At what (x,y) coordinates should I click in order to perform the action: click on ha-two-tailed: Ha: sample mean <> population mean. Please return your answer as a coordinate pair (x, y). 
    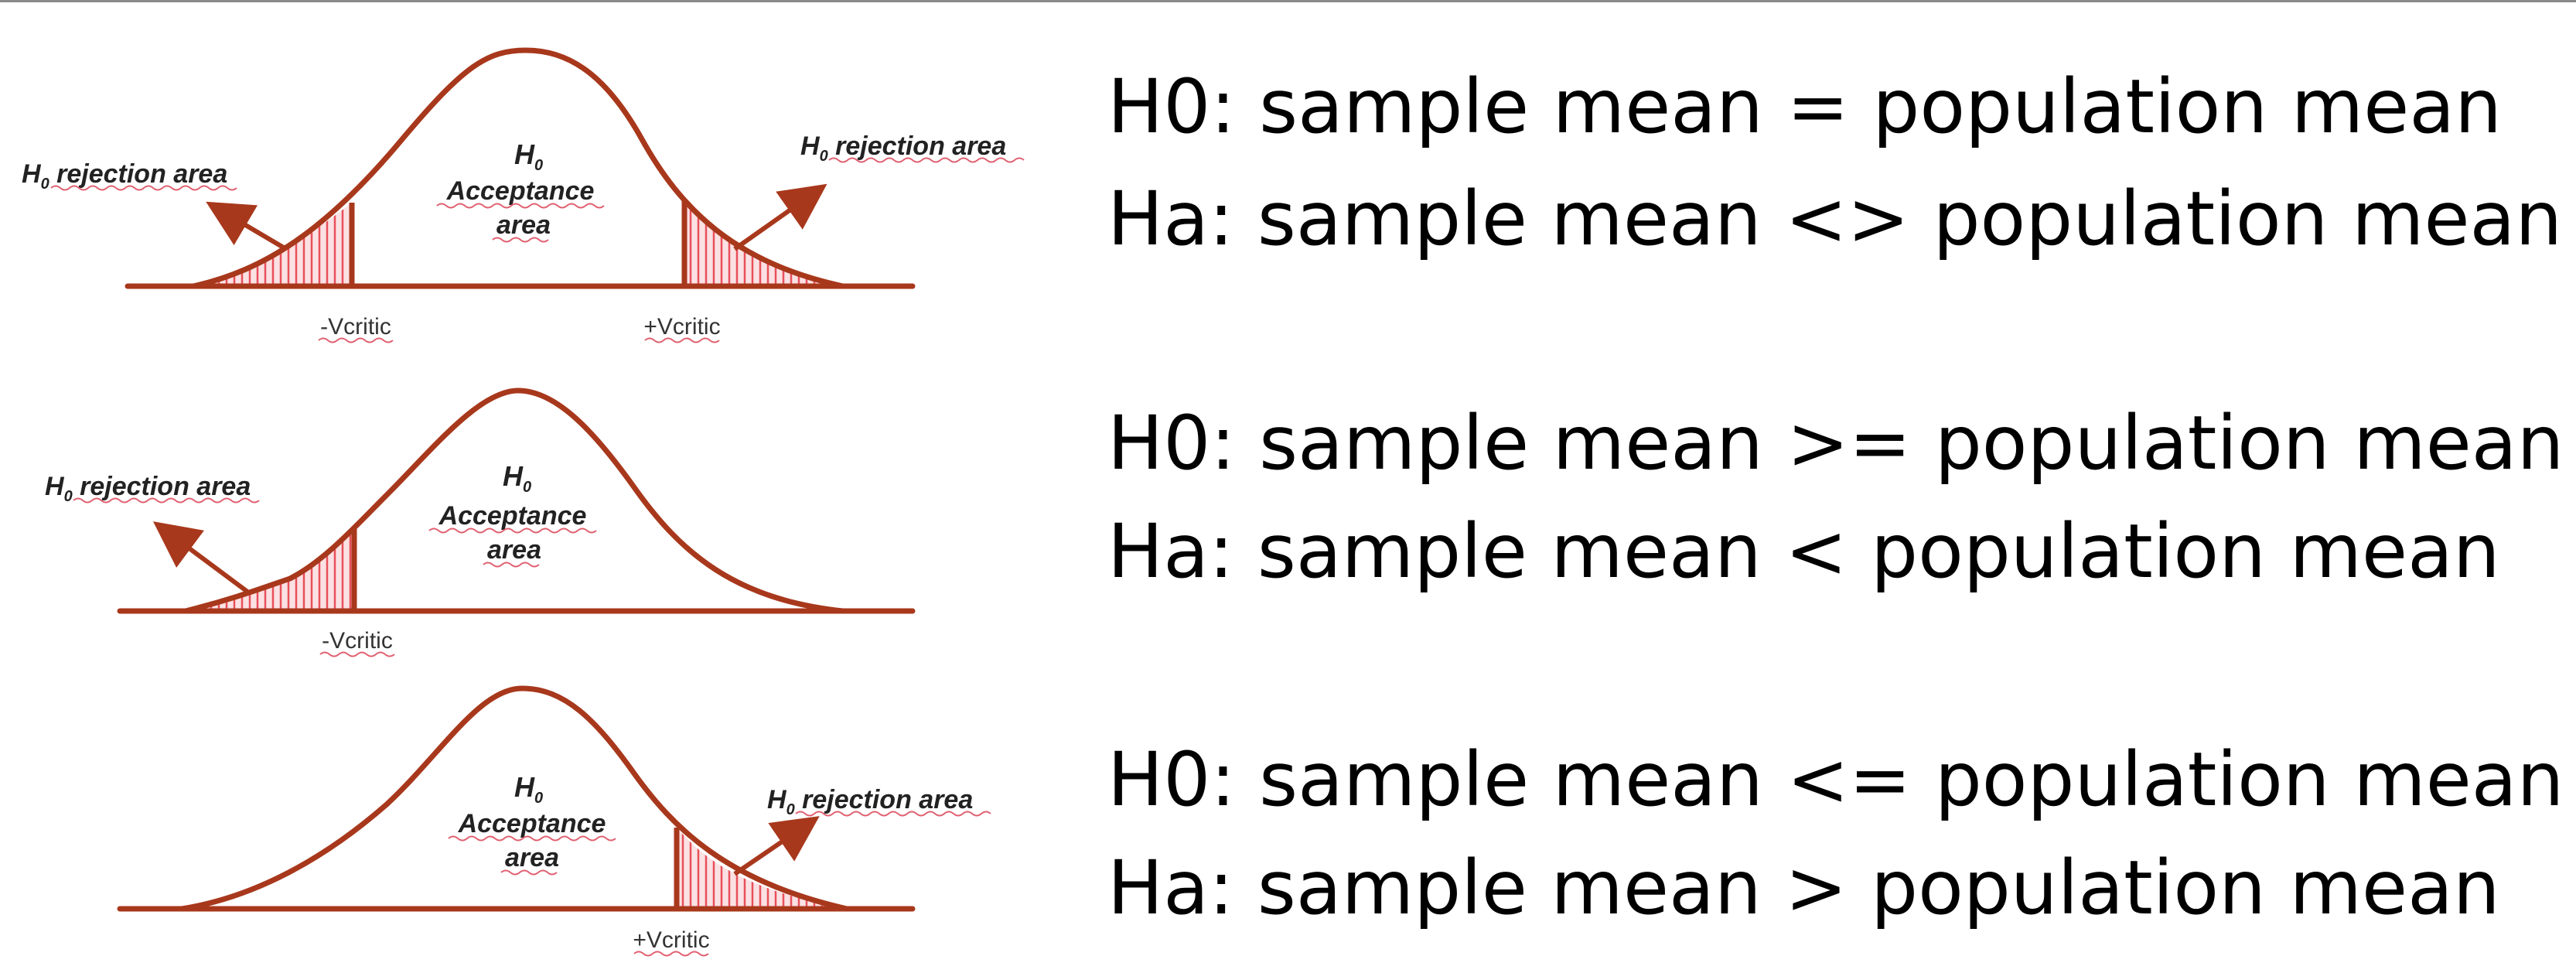
    Looking at the image, I should click on (1835, 219).